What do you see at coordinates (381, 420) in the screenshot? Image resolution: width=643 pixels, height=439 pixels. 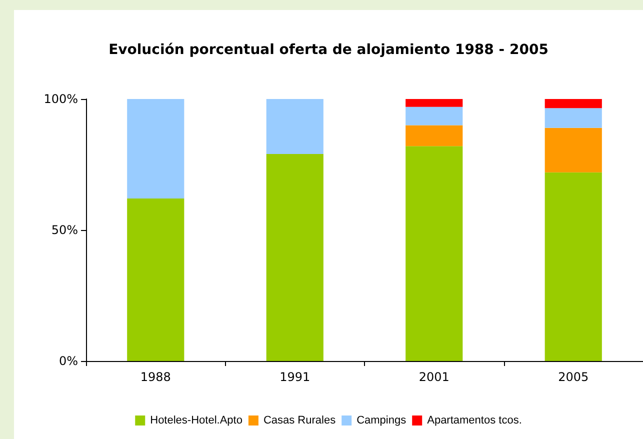 I see `legend-label: Campings` at bounding box center [381, 420].